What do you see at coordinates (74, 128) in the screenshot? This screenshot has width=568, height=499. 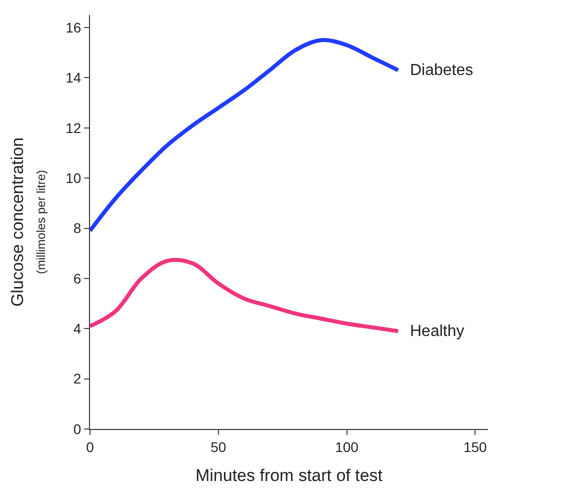 I see `y-tick-label: 12` at bounding box center [74, 128].